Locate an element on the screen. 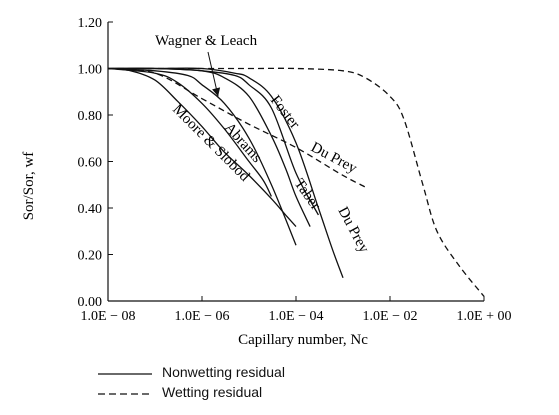 Image resolution: width=559 pixels, height=415 pixels. y-tick-label: 1.20 is located at coordinates (90, 23).